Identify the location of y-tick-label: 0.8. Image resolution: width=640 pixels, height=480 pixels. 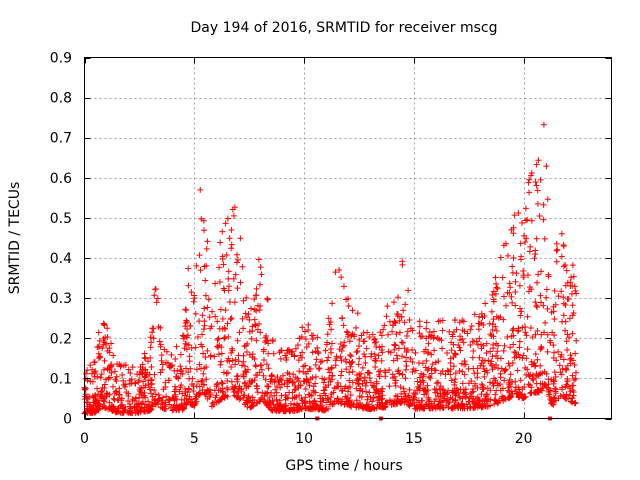
(61, 99).